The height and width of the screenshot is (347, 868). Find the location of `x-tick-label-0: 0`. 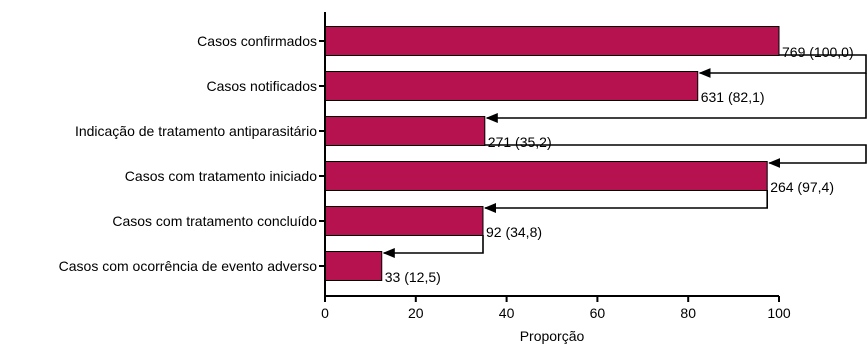

x-tick-label-0: 0 is located at coordinates (325, 313).